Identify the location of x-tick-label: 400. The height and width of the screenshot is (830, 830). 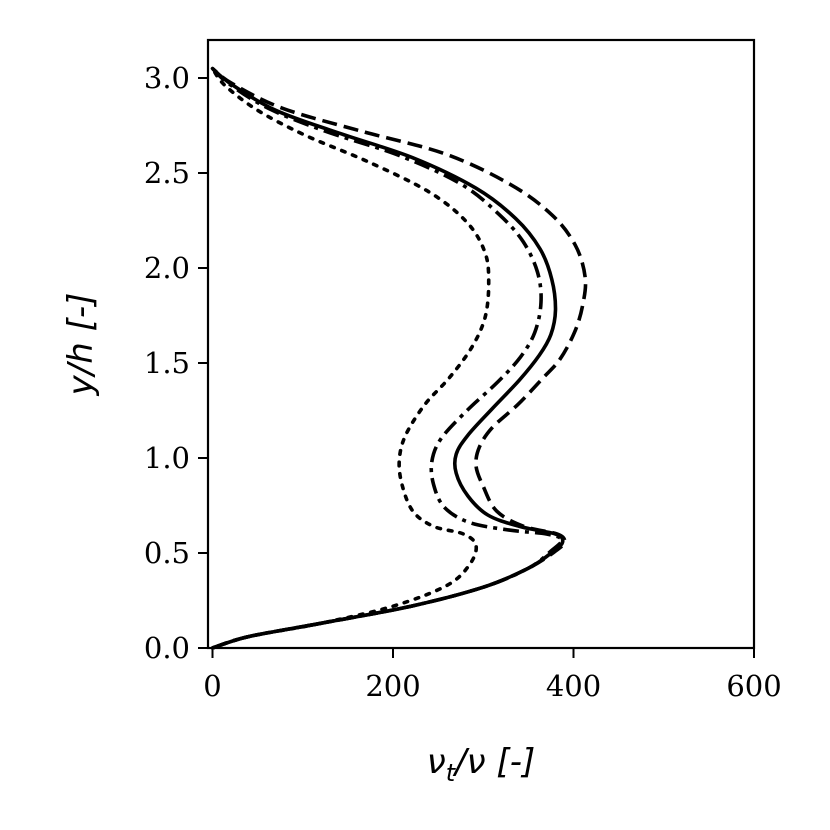
(573, 686).